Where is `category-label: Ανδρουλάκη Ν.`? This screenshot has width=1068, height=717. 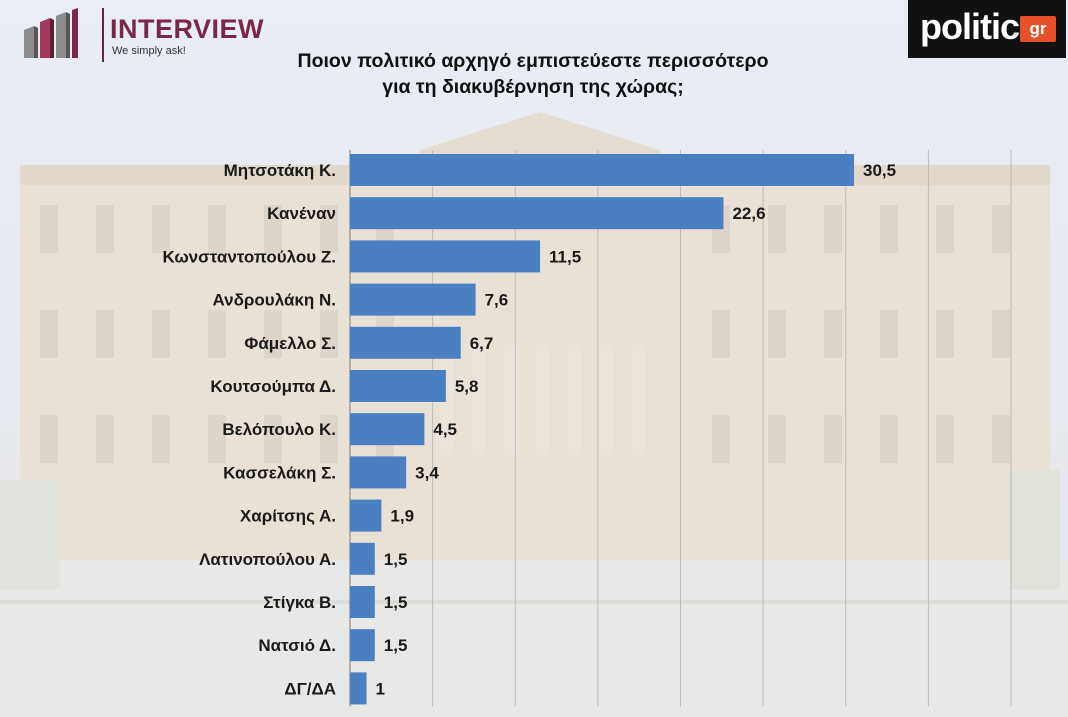 category-label: Ανδρουλάκη Ν. is located at coordinates (275, 300).